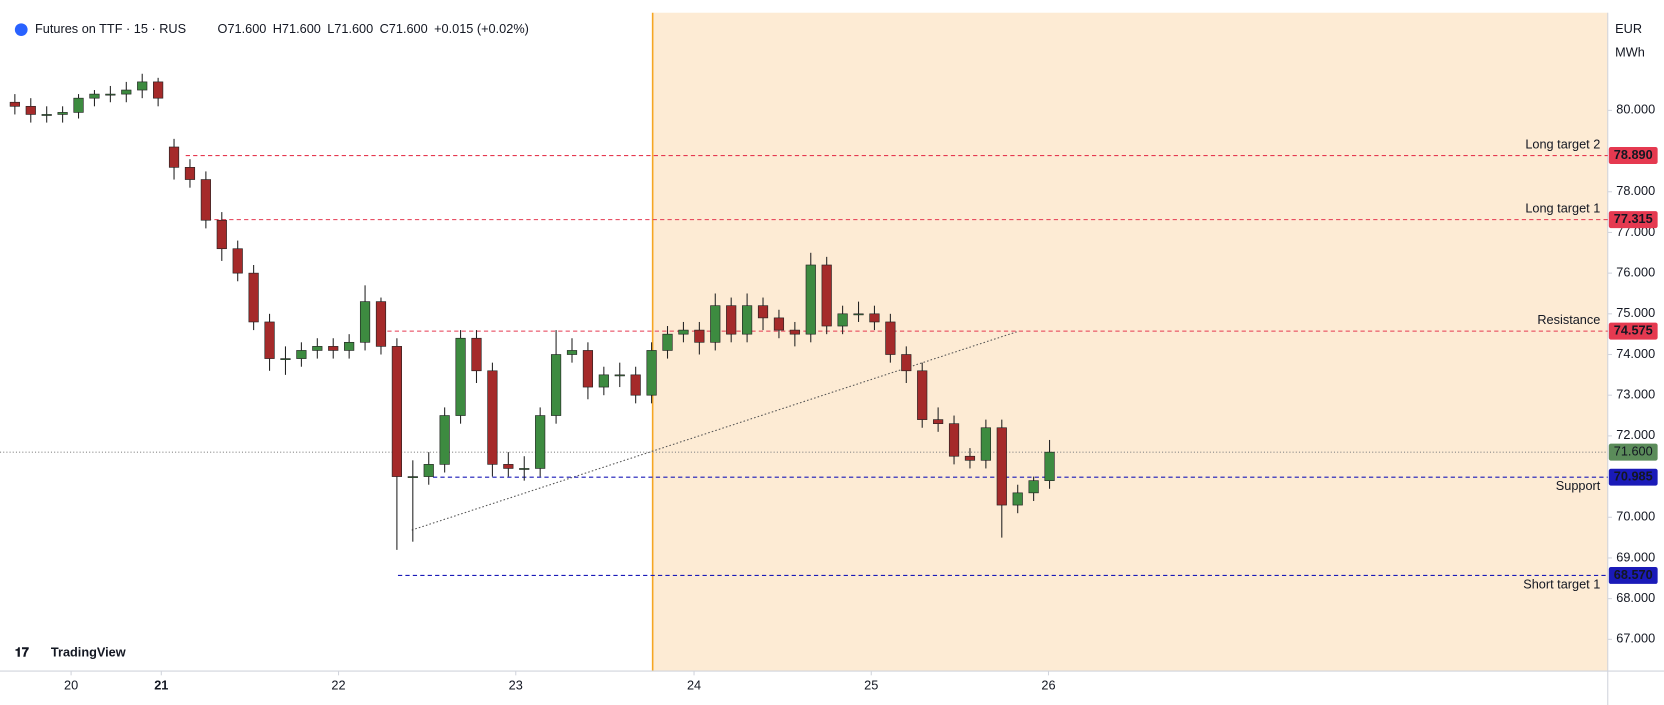 The image size is (1664, 705). Describe the element at coordinates (404, 28) in the screenshot. I see `ohlc-value: C71.600` at that location.